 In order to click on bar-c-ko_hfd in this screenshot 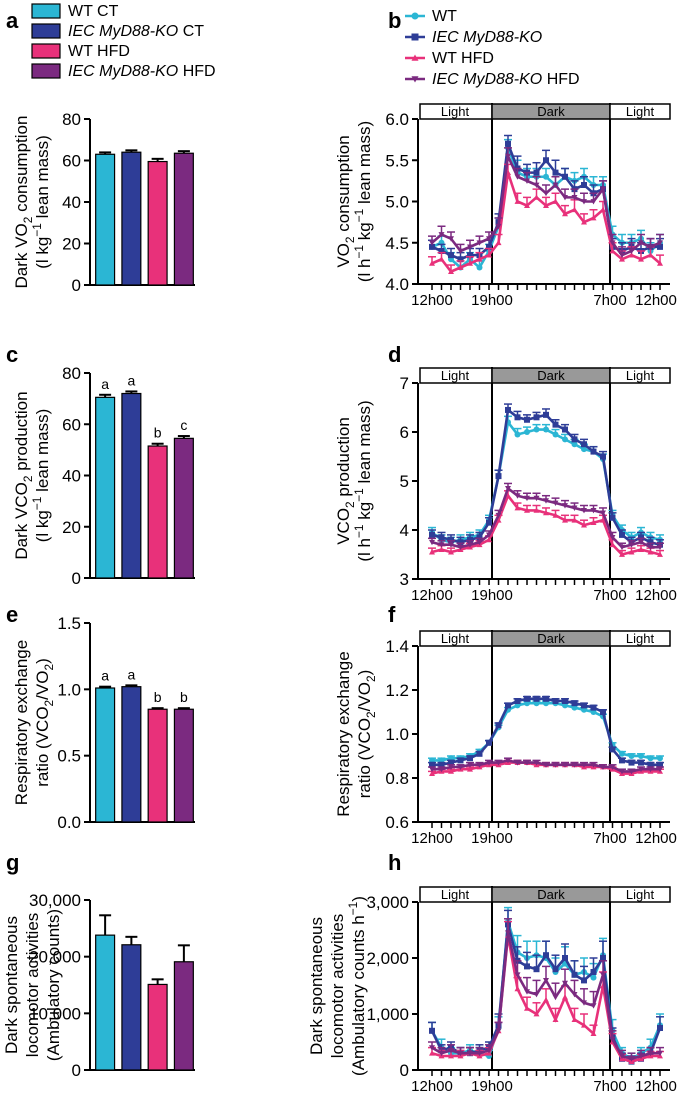, I will do `click(183, 508)`.